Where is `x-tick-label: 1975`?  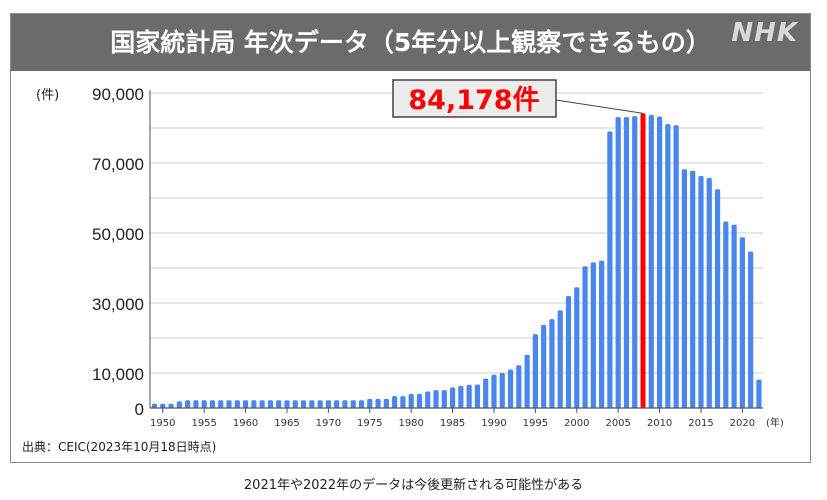
x-tick-label: 1975 is located at coordinates (369, 423).